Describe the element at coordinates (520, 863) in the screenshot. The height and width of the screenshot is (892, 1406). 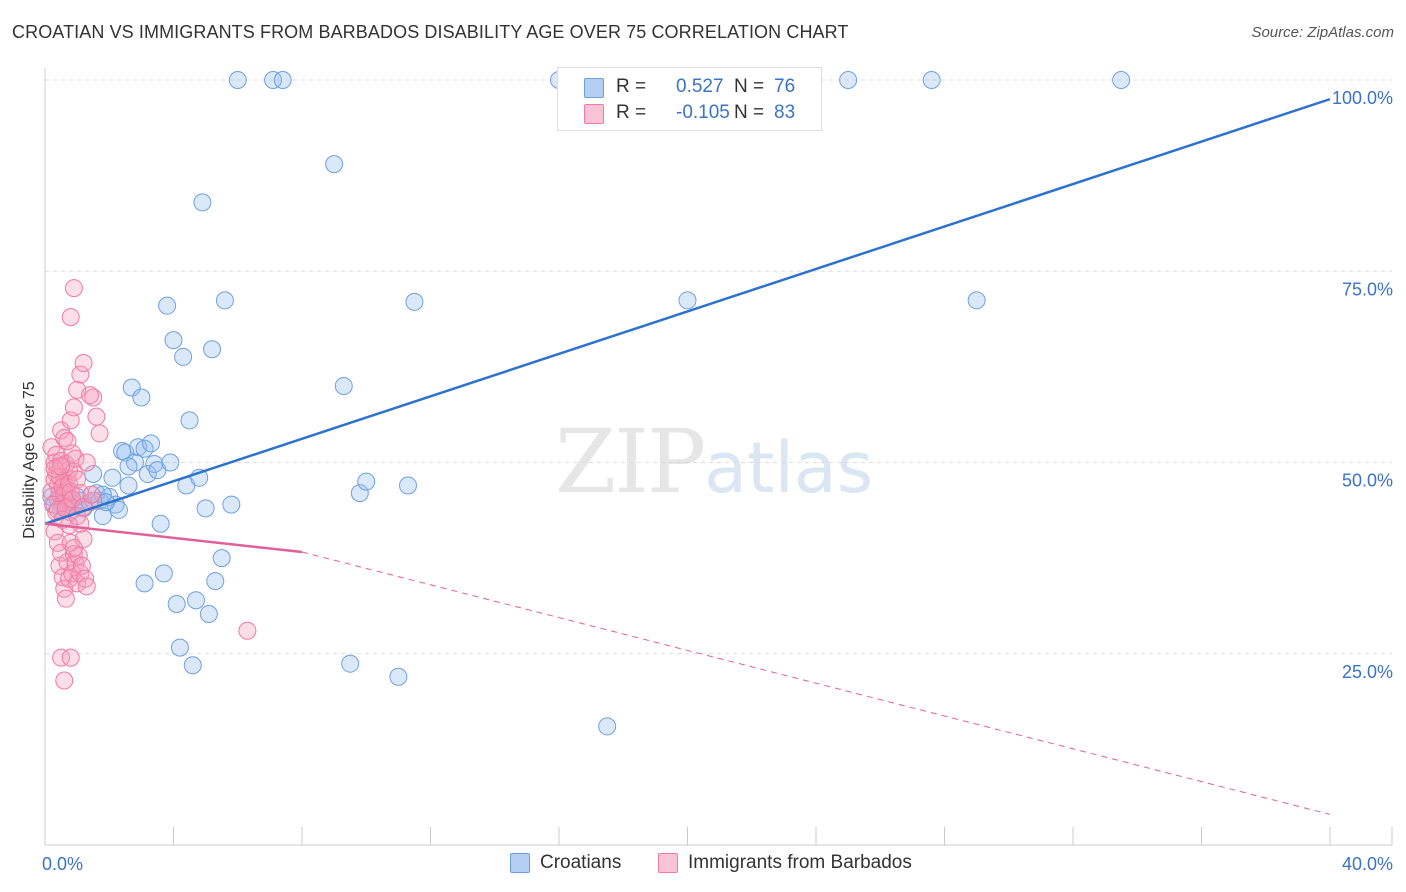
I see `bottom-legend-swatch-blue` at that location.